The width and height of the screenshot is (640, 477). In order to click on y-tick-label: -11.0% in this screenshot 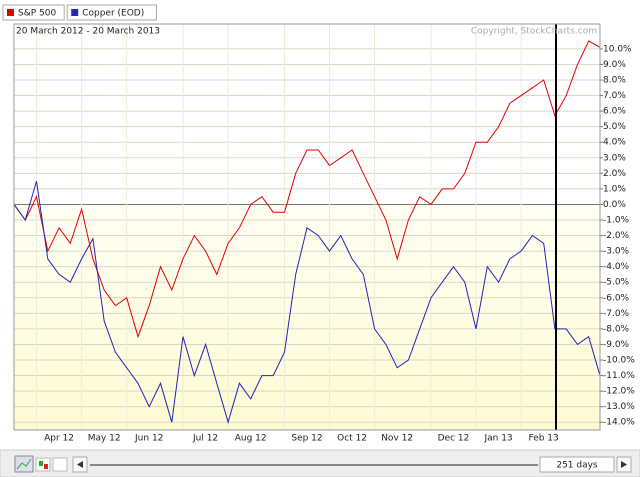, I will do `click(619, 376)`.